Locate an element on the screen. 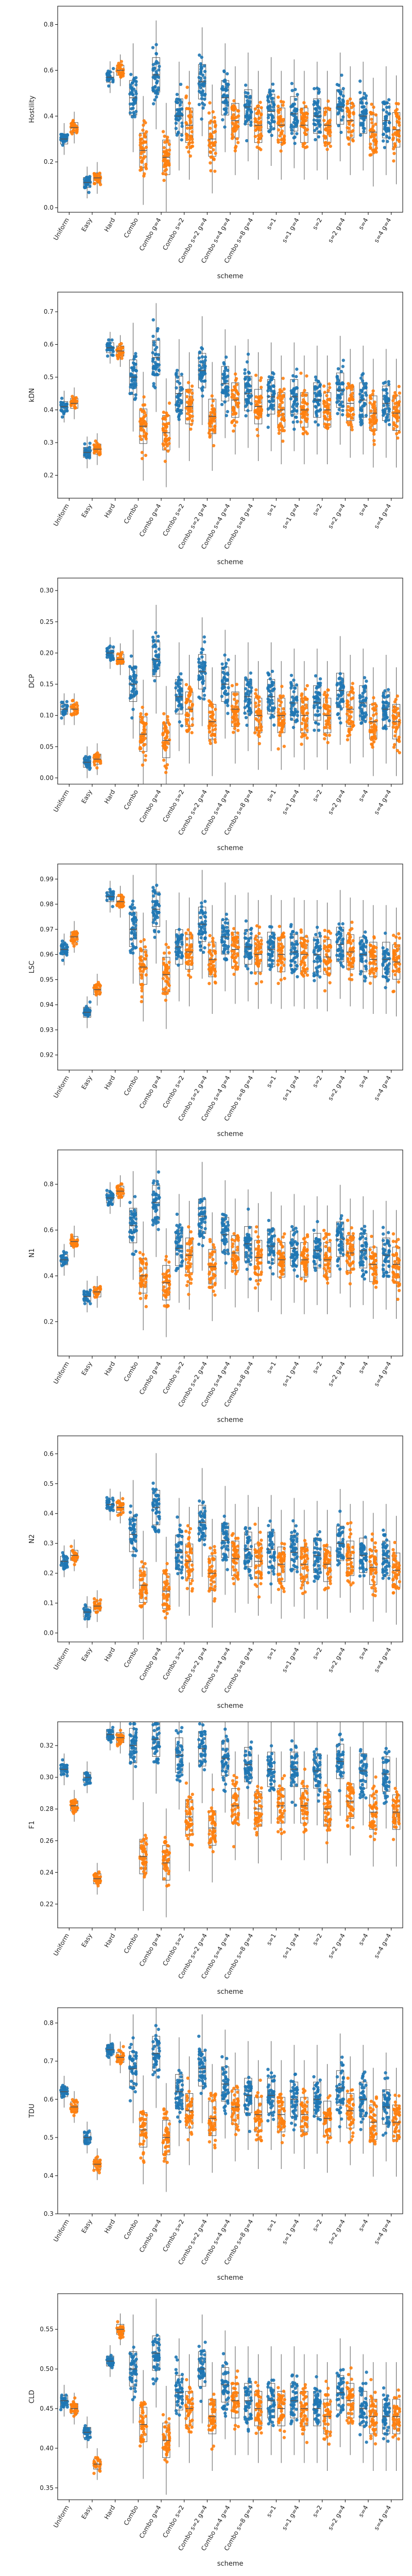 The image size is (412, 2576). y-tick-label: 0.99 is located at coordinates (47, 879).